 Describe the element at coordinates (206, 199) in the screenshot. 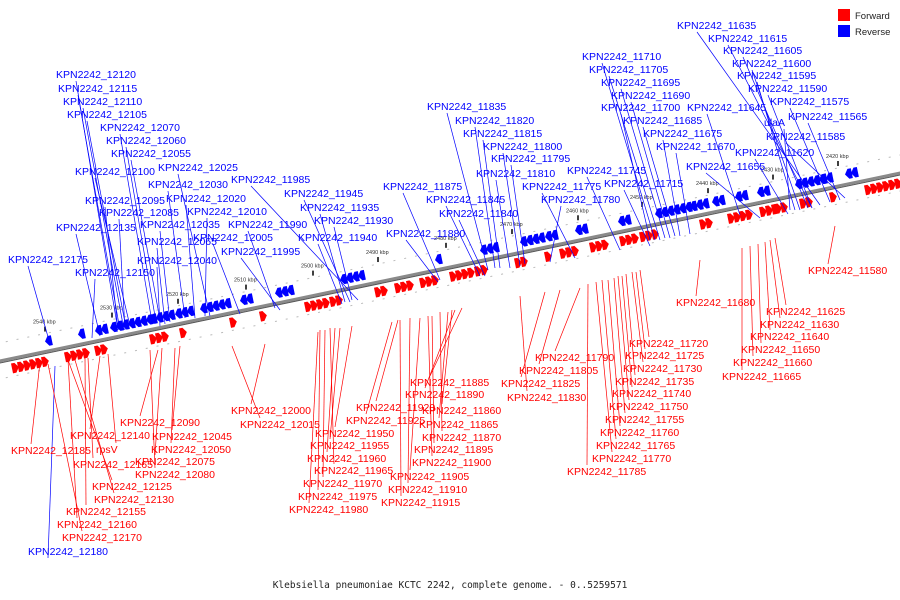

I see `reverse-gene-label: KPN2242_12020` at that location.